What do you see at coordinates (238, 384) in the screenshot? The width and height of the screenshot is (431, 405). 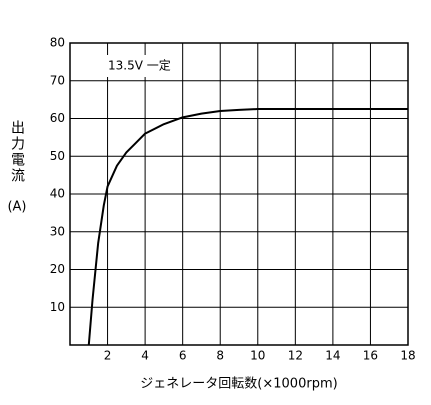 I see `x-axis-label: ジェネレータ回転数(×1000rpm)` at bounding box center [238, 384].